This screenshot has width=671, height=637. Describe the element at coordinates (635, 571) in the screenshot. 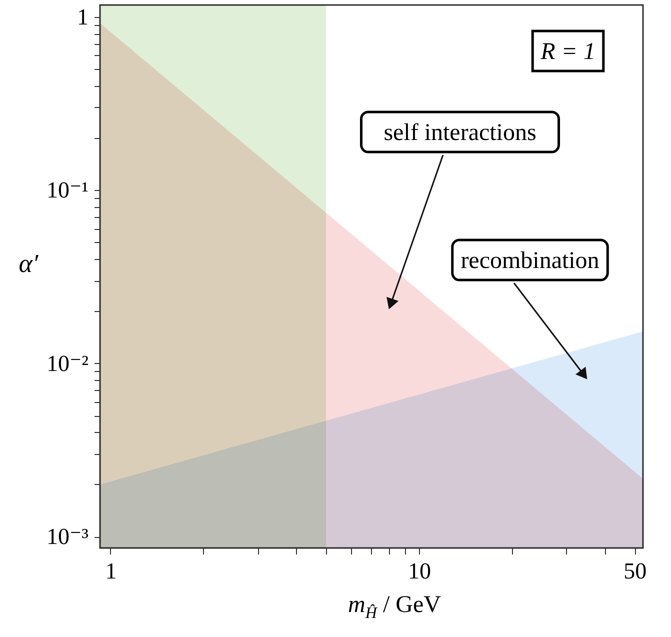

I see `x-tick-label: 50` at that location.